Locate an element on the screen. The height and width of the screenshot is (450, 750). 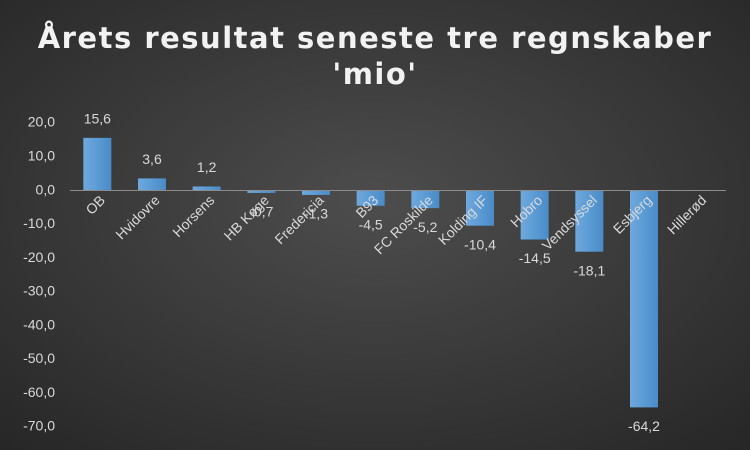
y-tick-label: -50,0 is located at coordinates (39, 358).